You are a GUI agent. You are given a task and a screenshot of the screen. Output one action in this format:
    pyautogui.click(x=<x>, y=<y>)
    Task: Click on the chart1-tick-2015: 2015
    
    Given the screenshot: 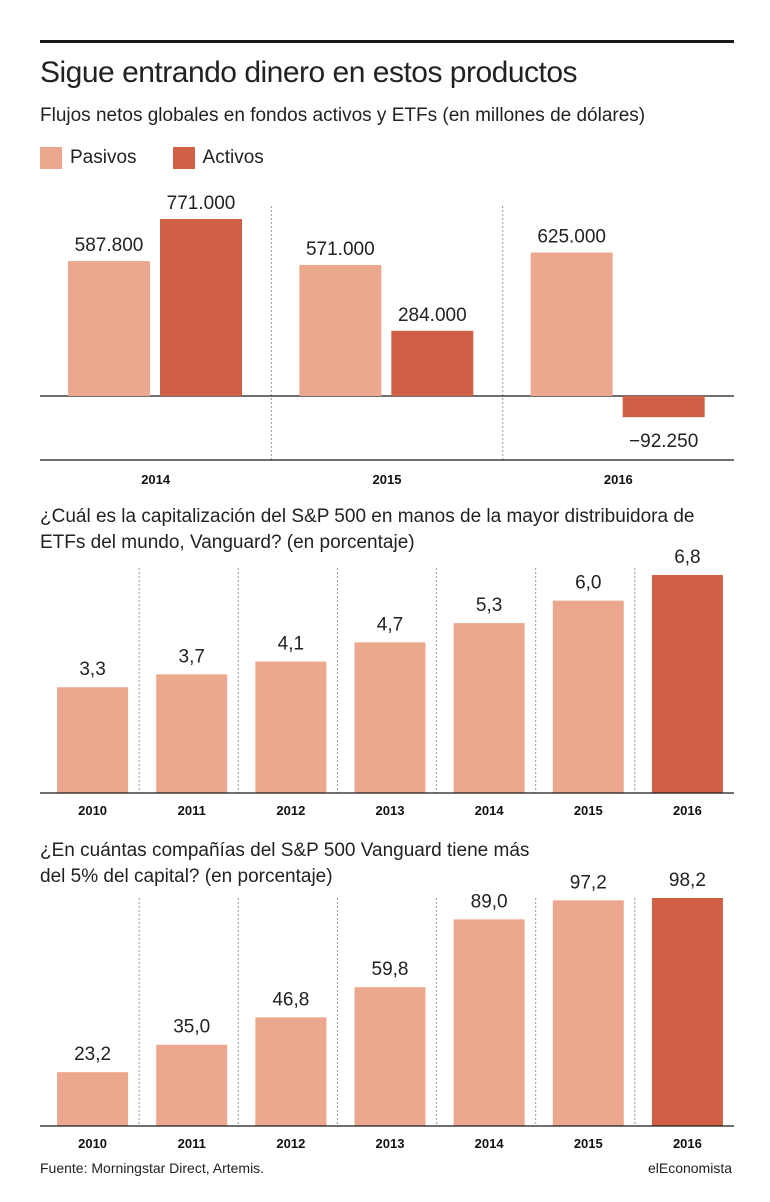 What is the action you would take?
    pyautogui.click(x=387, y=479)
    